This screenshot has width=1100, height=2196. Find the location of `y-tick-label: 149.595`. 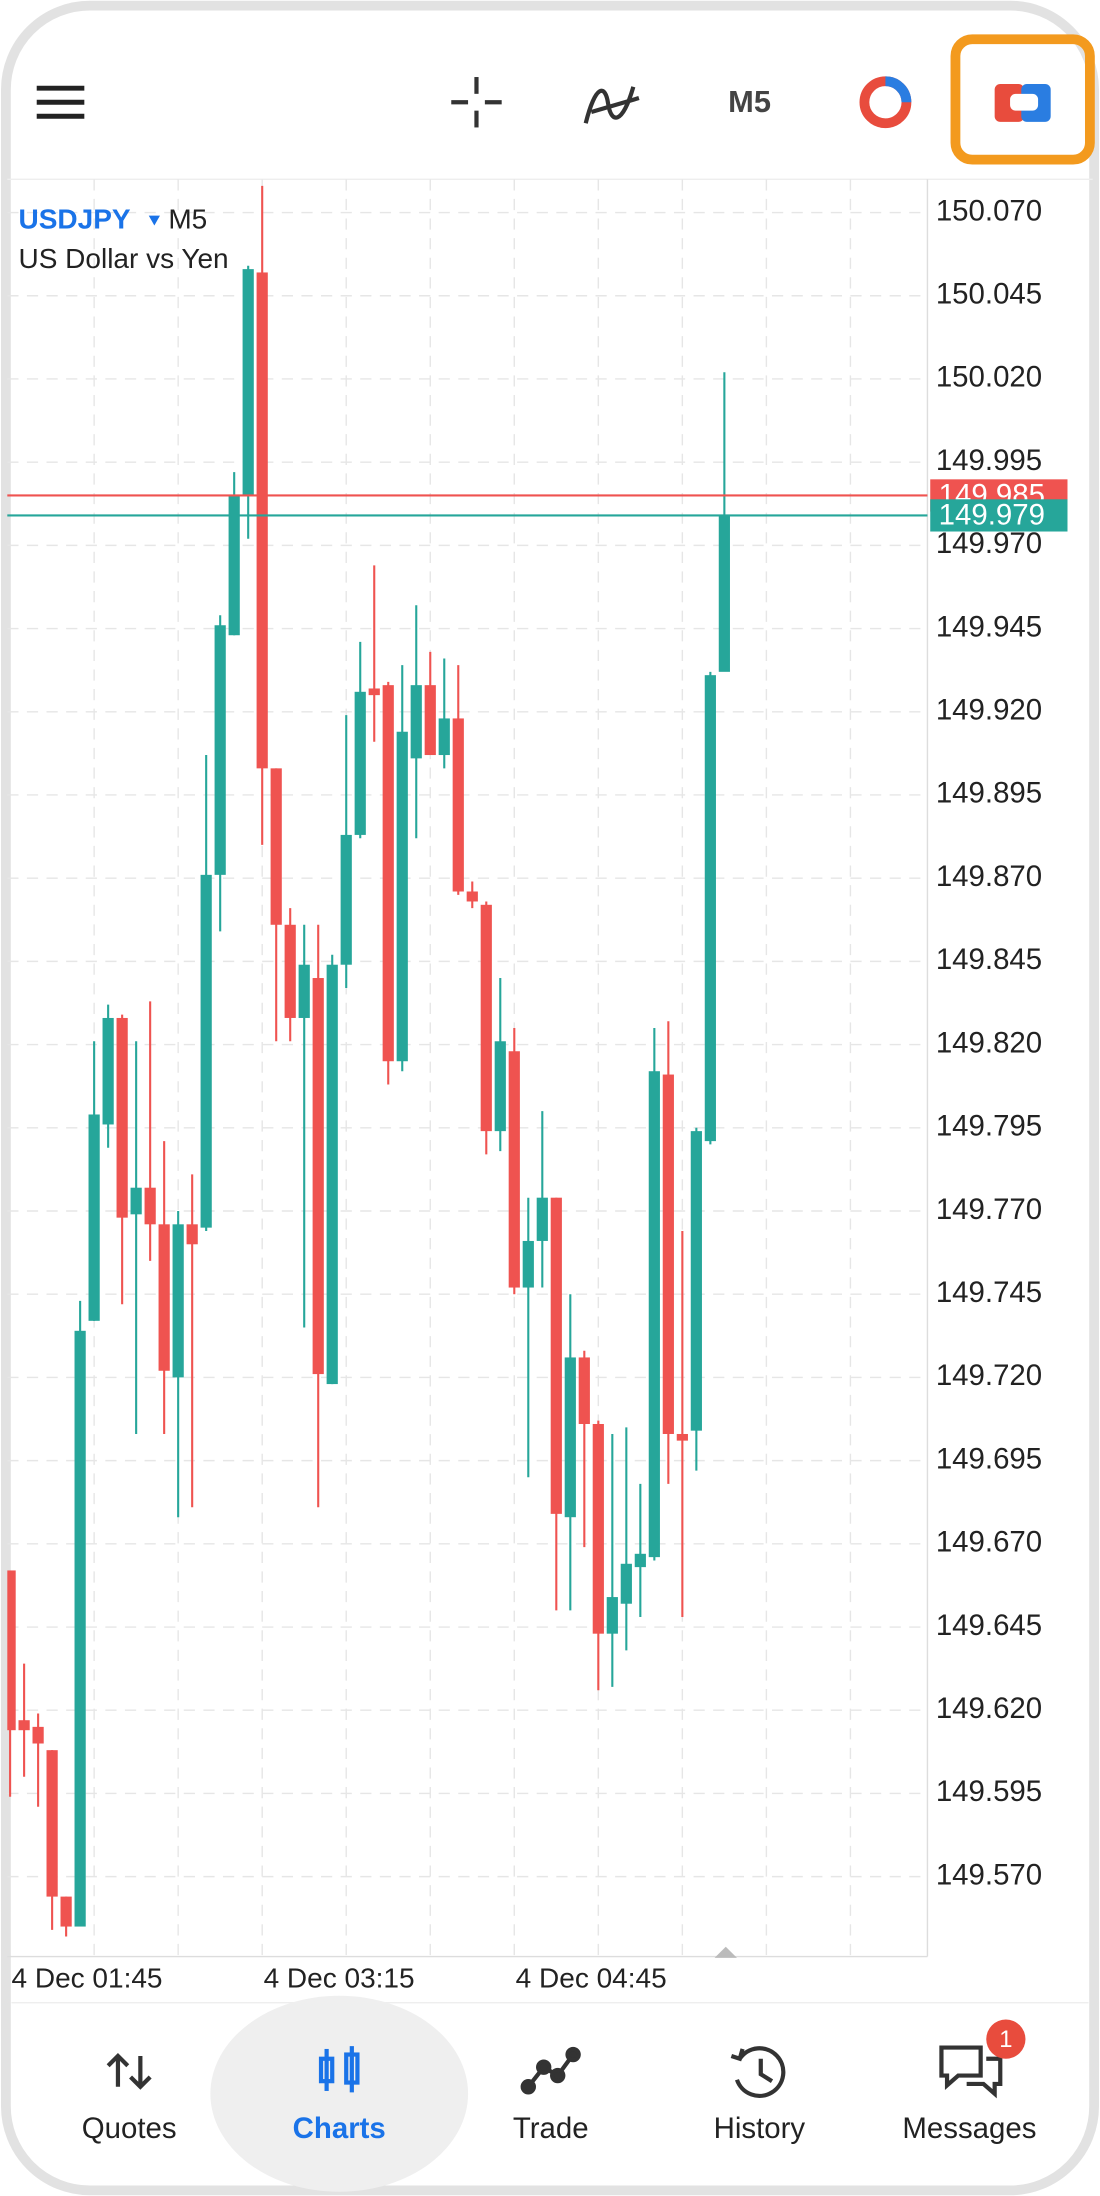

y-tick-label: 149.595 is located at coordinates (989, 1791).